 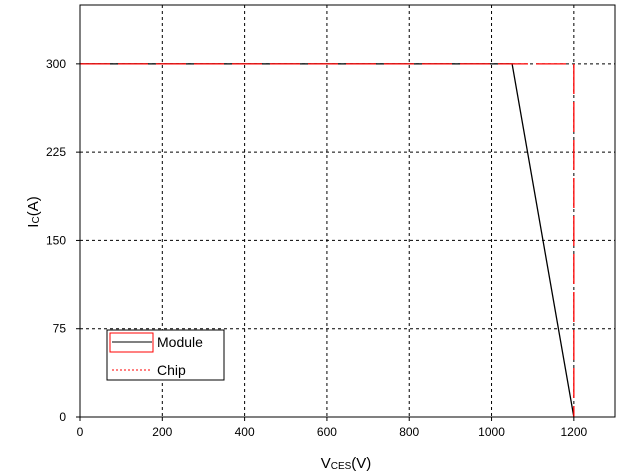 What do you see at coordinates (491, 432) in the screenshot?
I see `x-tick-label: 1000` at bounding box center [491, 432].